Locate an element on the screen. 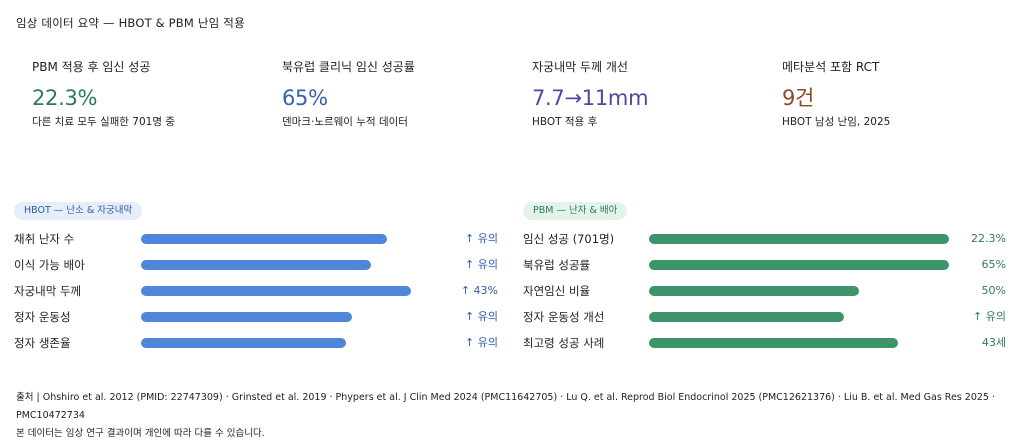  pbm-row: 북유럽 성공률 65% is located at coordinates (764, 265).